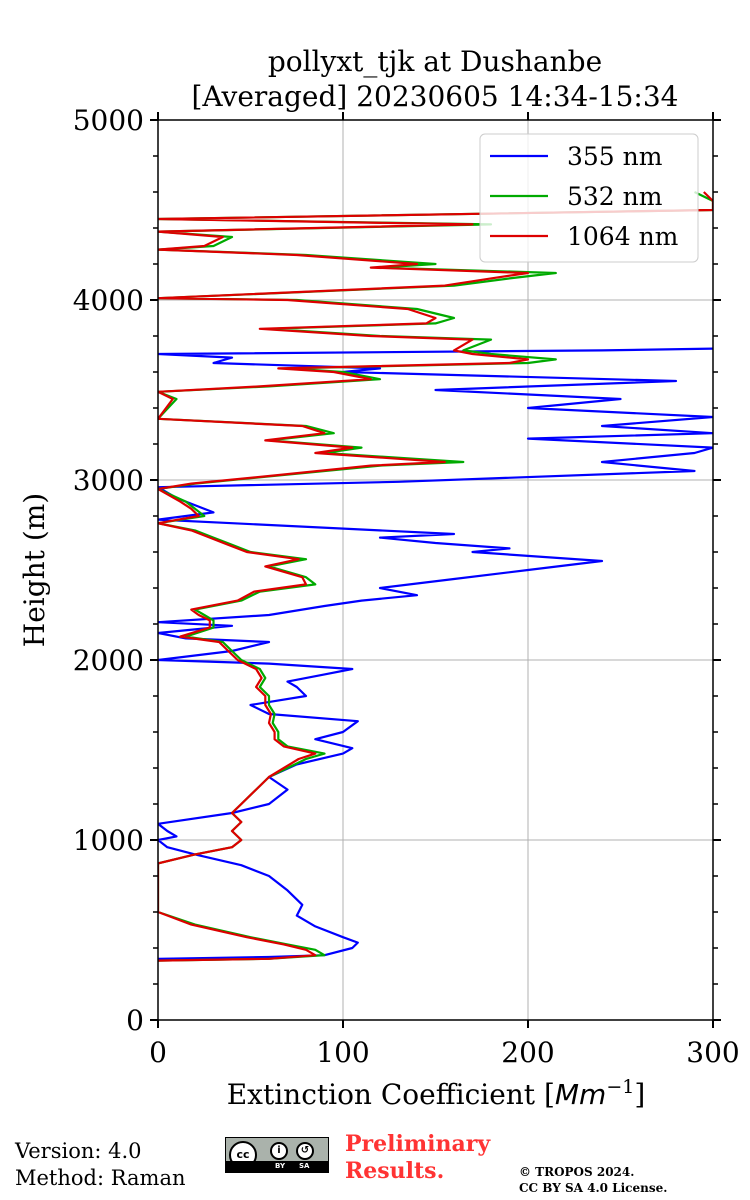  I want to click on y-tick-label: 3000, so click(108, 480).